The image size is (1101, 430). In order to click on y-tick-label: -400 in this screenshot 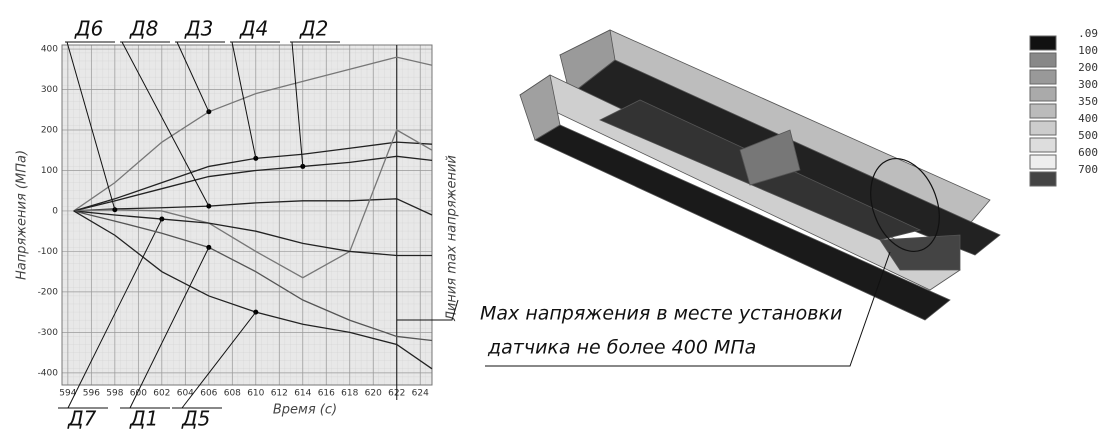, I will do `click(48, 373)`.